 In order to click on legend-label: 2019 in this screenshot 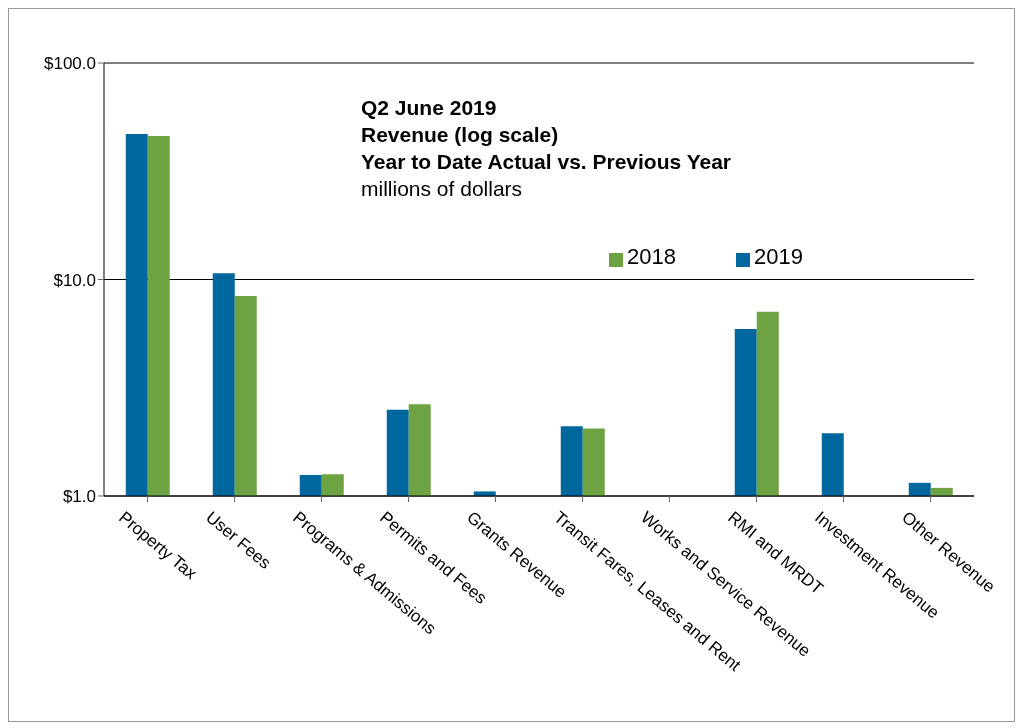, I will do `click(778, 256)`.